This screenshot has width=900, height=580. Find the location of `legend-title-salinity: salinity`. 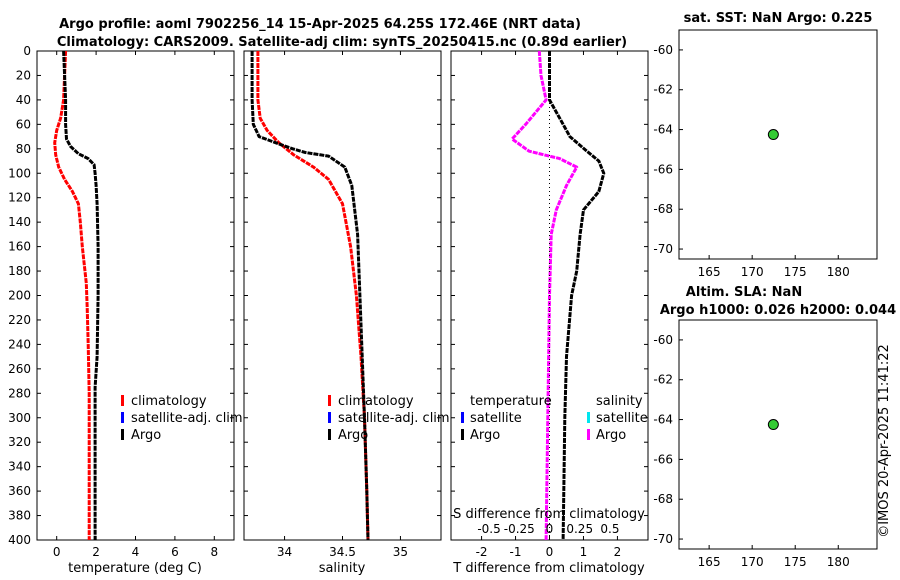

legend-title-salinity: salinity is located at coordinates (619, 401).